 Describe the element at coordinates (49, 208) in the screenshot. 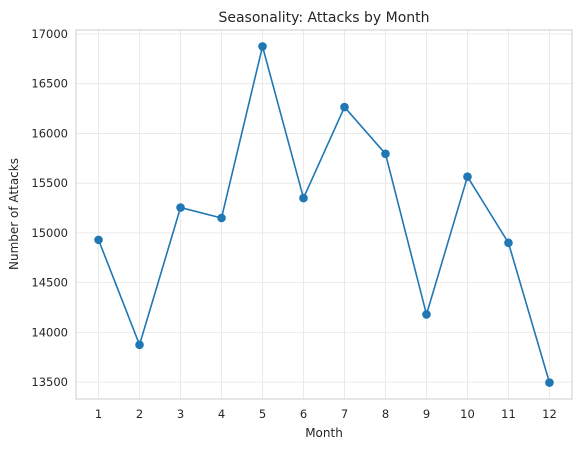

I see `y-axis-ticks: 13500 14000 14500 15000 15500 16000 16500 17000` at that location.